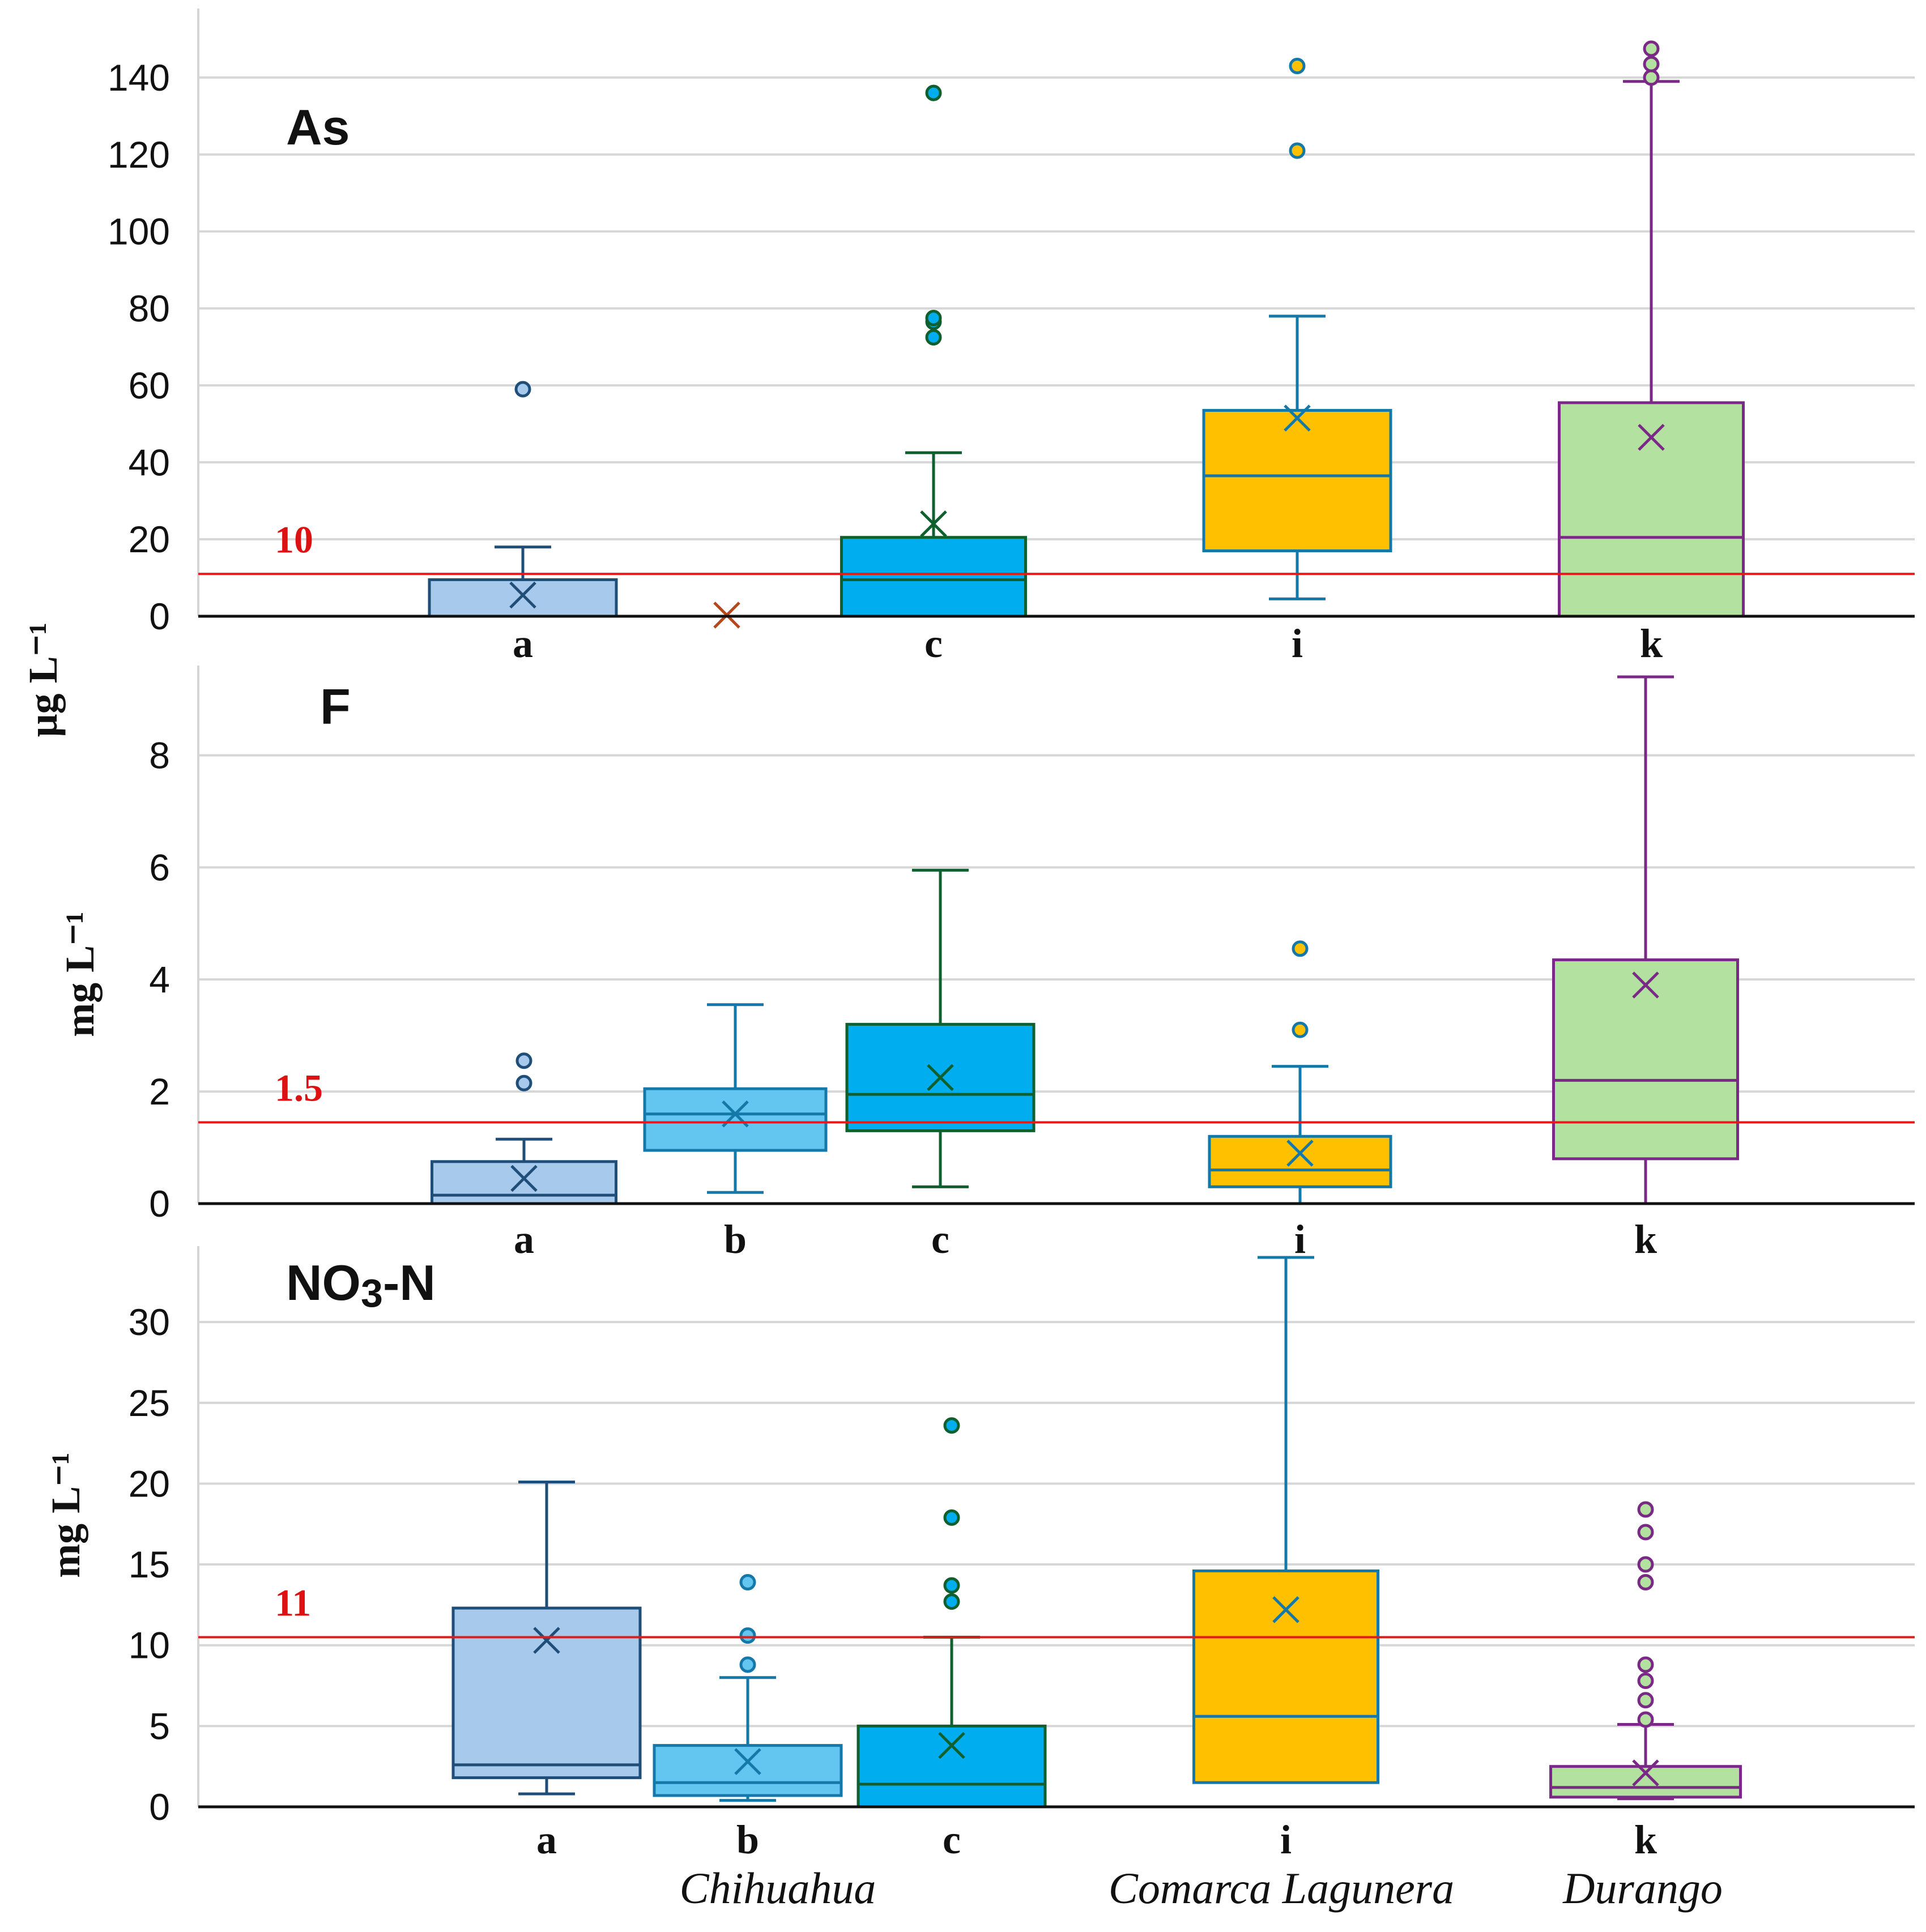 This screenshot has width=1926, height=1932. I want to click on y-tick-label: 120, so click(139, 155).